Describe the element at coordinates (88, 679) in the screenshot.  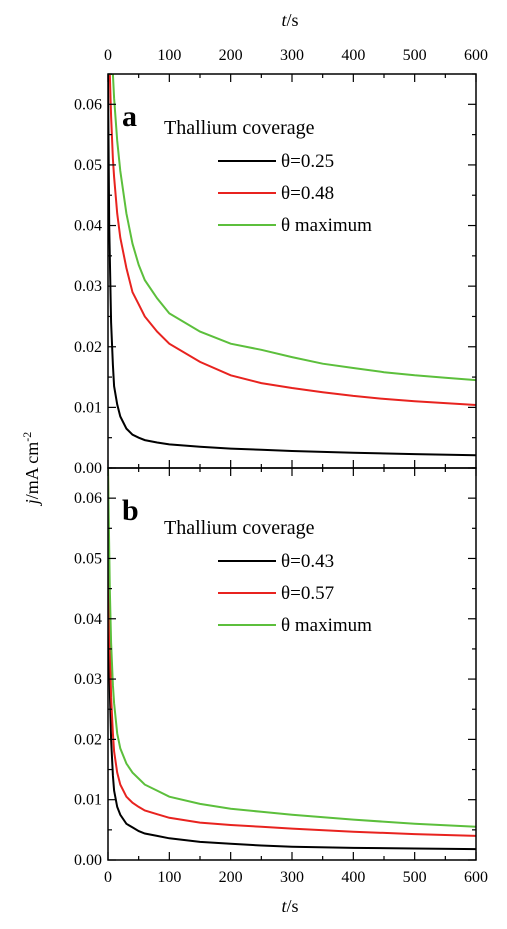
I see `panel-b-y-tick-label: 0.03` at that location.